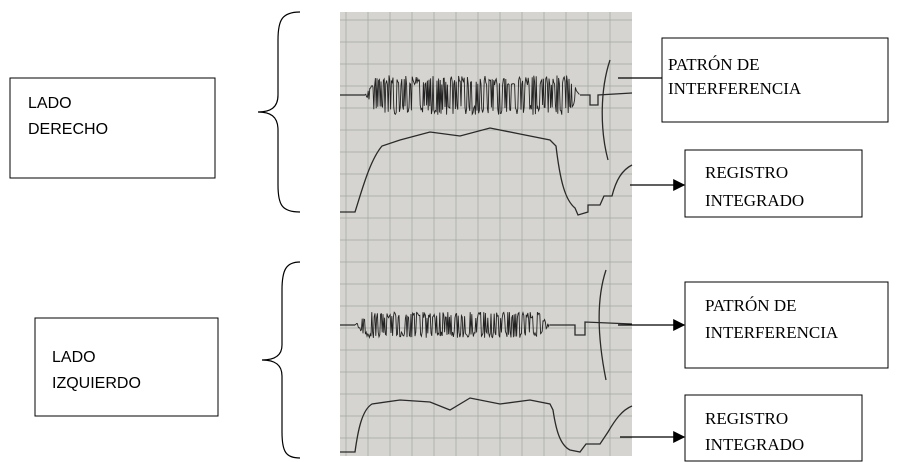 Image resolution: width=906 pixels, height=462 pixels. I want to click on right-interference-label: PATRÓN DE INTERFERENCIA, so click(775, 80).